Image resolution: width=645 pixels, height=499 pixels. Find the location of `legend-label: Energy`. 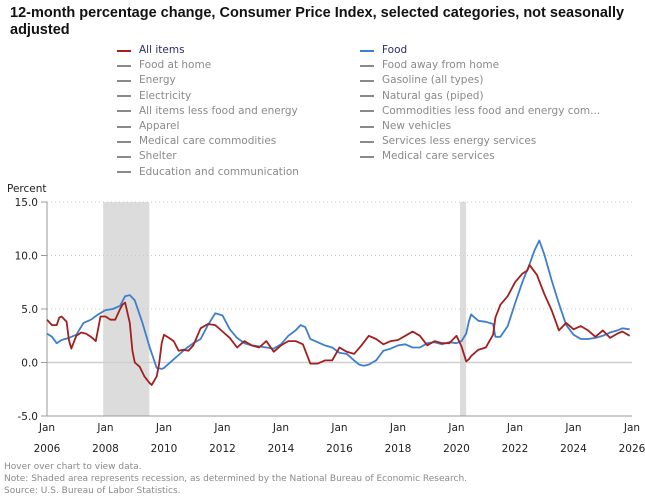

legend-label: Energy is located at coordinates (157, 80).